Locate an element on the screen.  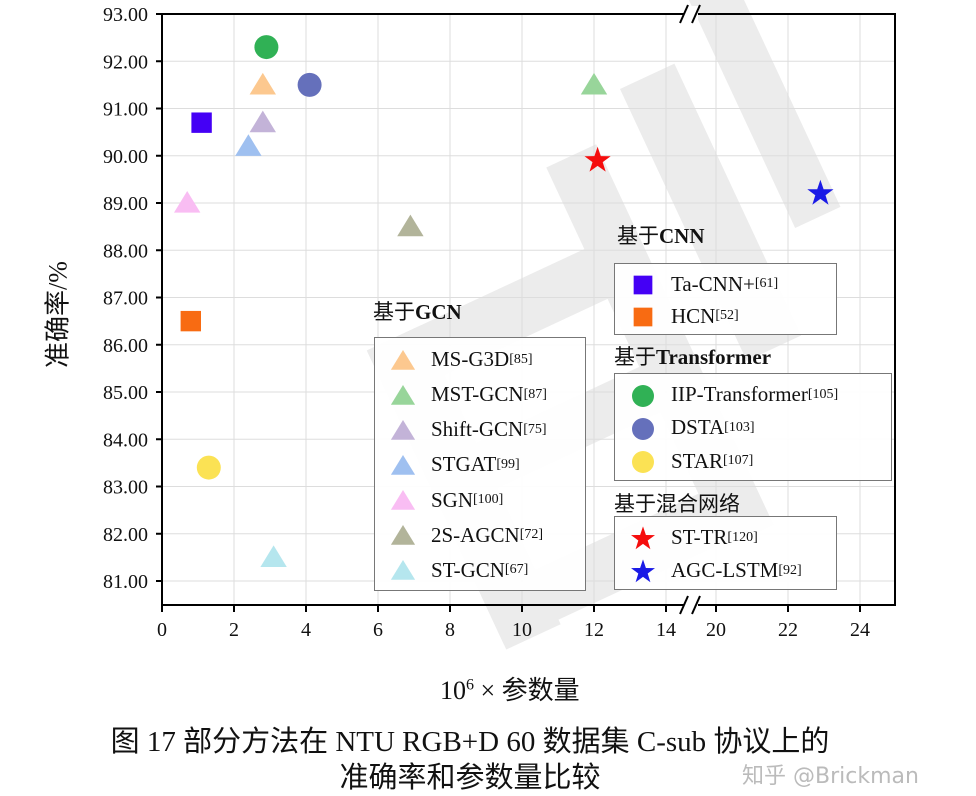
legend-title-prefix: 基于混合网络 is located at coordinates (677, 504).